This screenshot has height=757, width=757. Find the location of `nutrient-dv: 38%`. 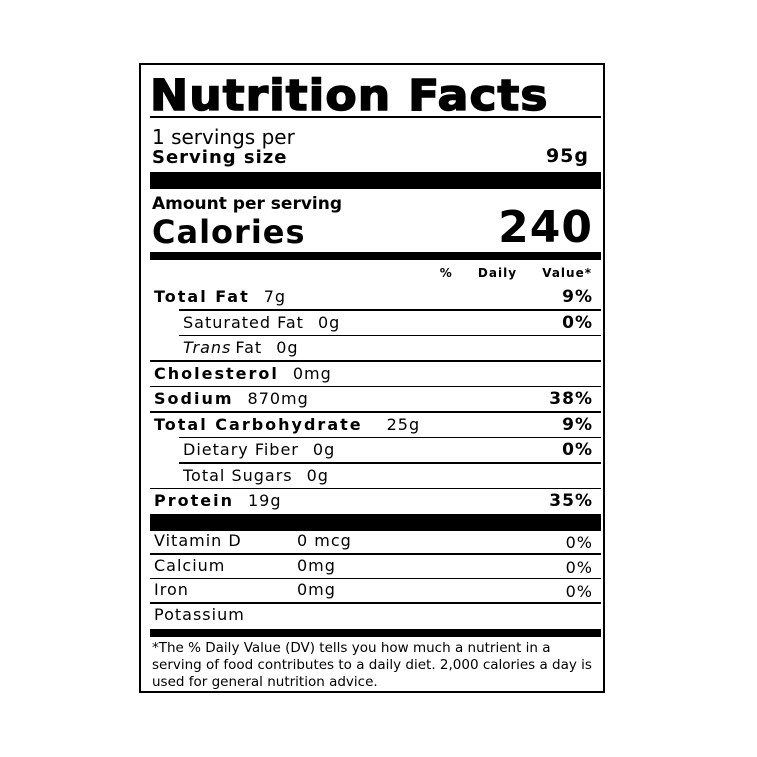

nutrient-dv: 38% is located at coordinates (571, 399).